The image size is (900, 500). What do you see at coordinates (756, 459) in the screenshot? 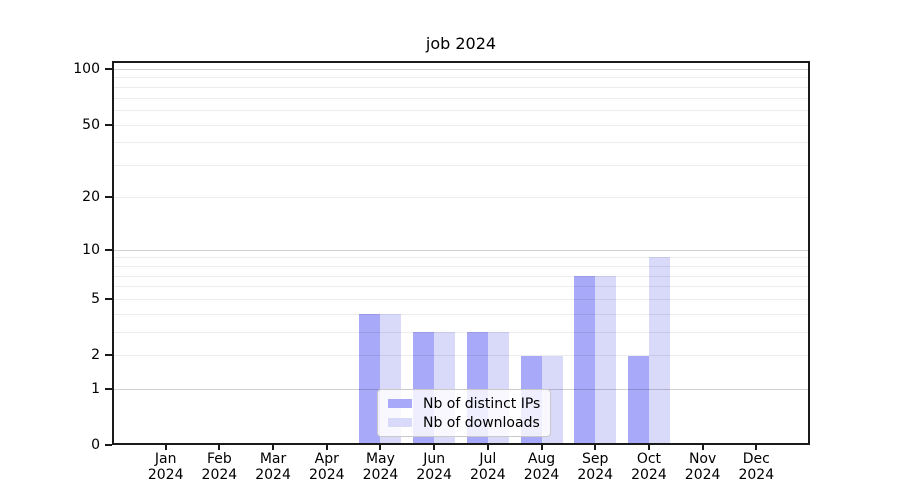
I see `month-label: Dec` at bounding box center [756, 459].